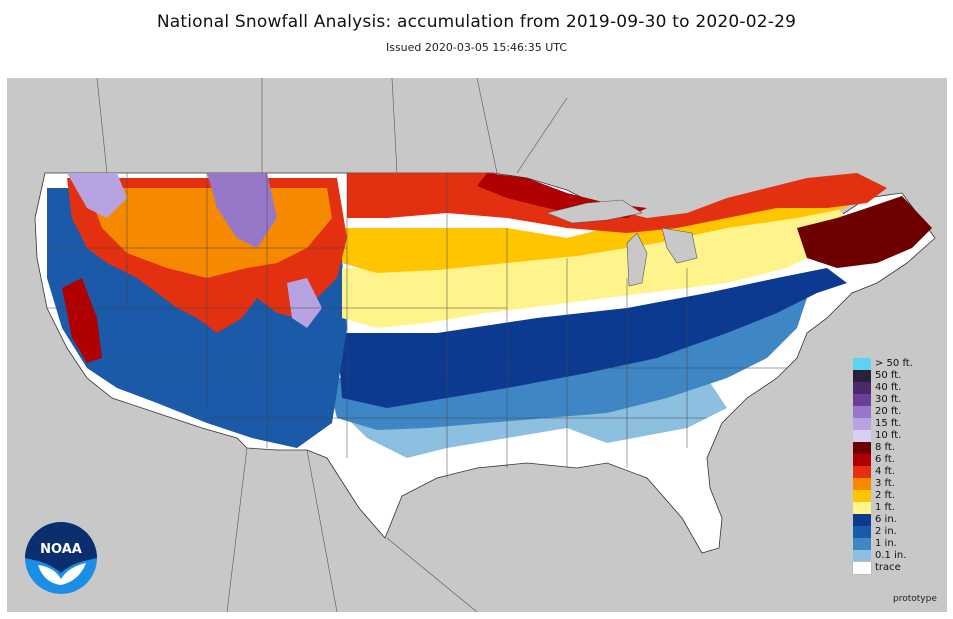 This screenshot has height=619, width=953. I want to click on legend-label: 0.1 in., so click(890, 556).